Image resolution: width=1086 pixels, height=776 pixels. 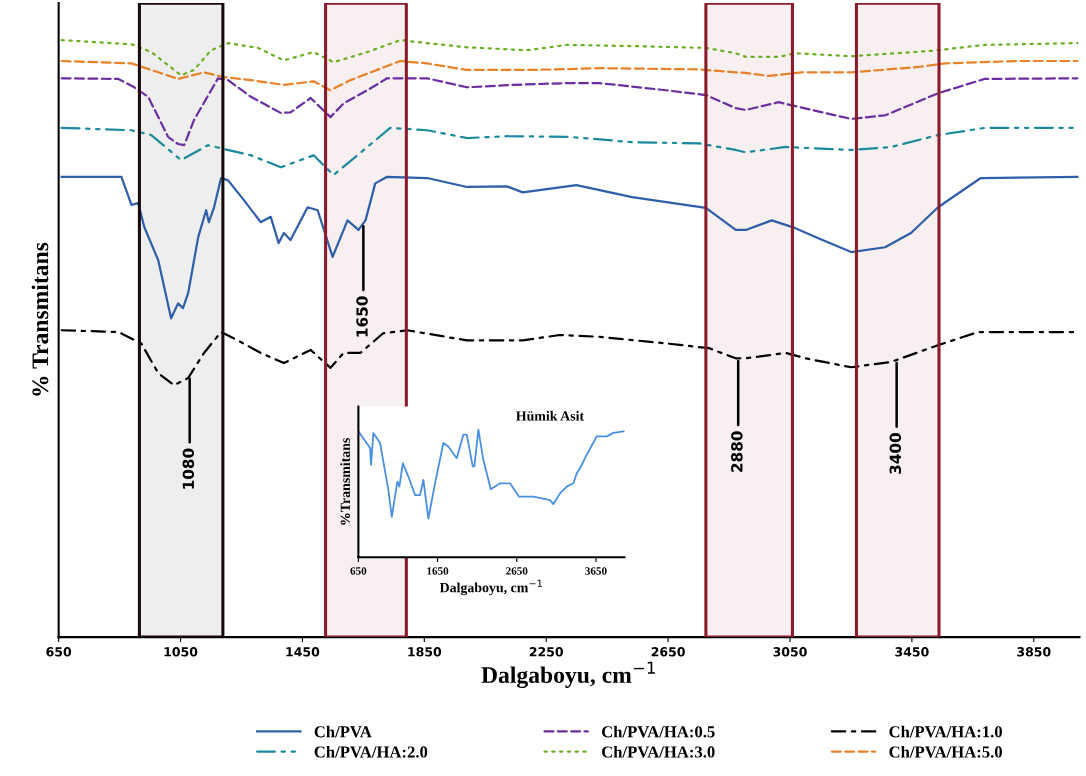 I want to click on annotation: 1080, so click(x=188, y=468).